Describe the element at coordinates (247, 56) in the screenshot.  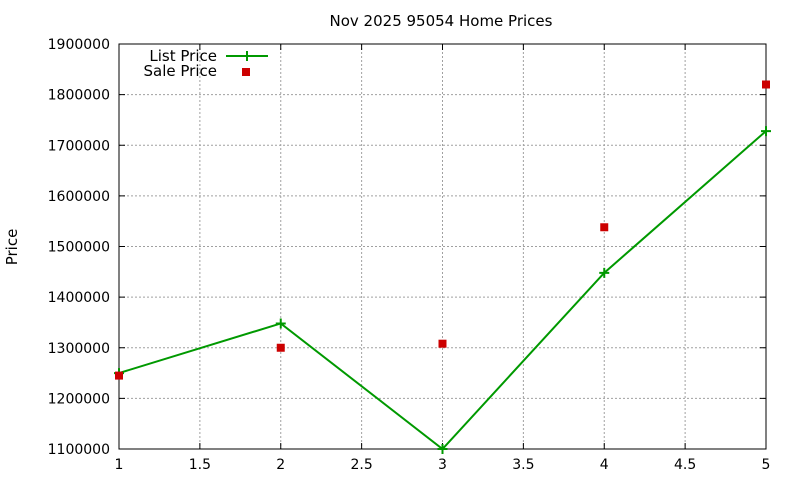
I see `legend-marker-list-price` at that location.